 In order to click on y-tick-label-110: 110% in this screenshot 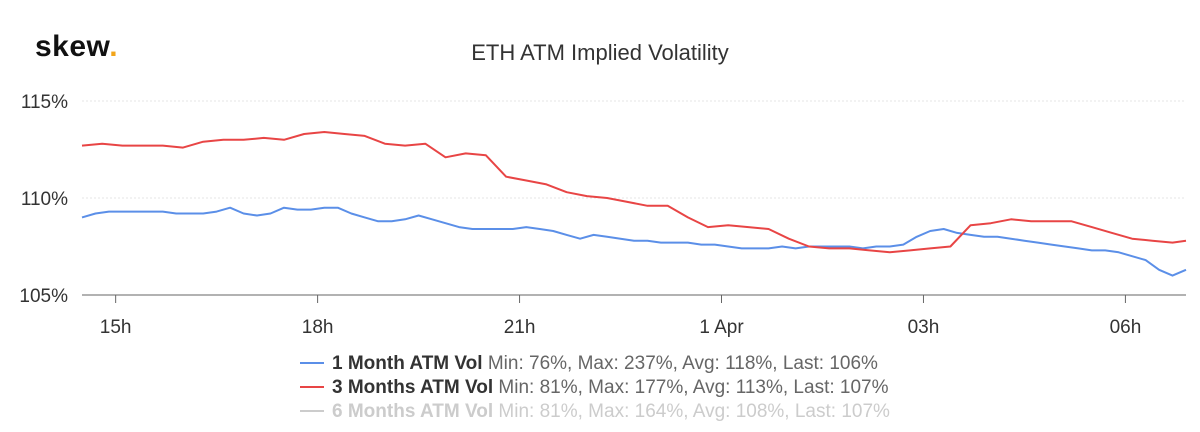, I will do `click(44, 199)`.